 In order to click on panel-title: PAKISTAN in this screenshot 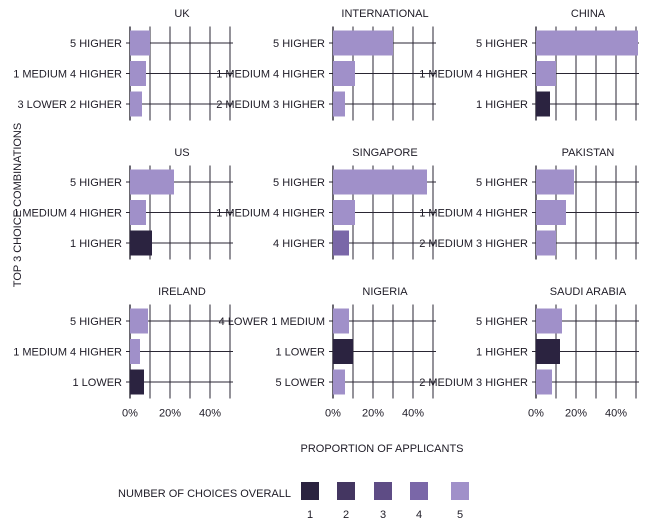, I will do `click(588, 153)`.